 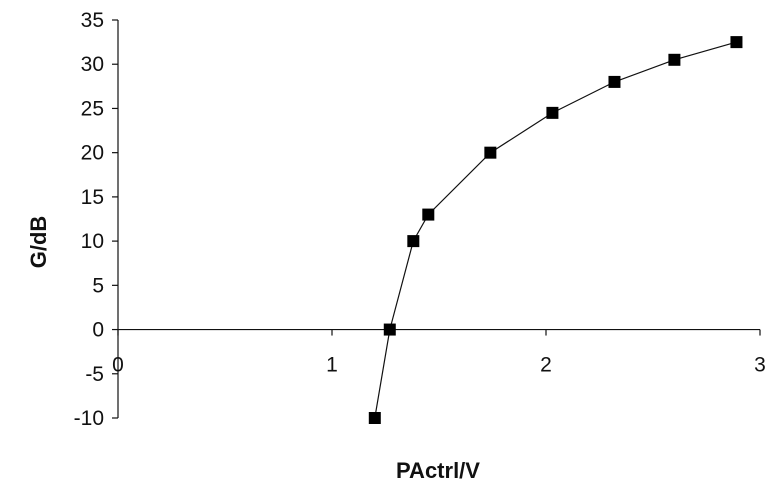 What do you see at coordinates (92, 108) in the screenshot?
I see `y-tick-label: 25` at bounding box center [92, 108].